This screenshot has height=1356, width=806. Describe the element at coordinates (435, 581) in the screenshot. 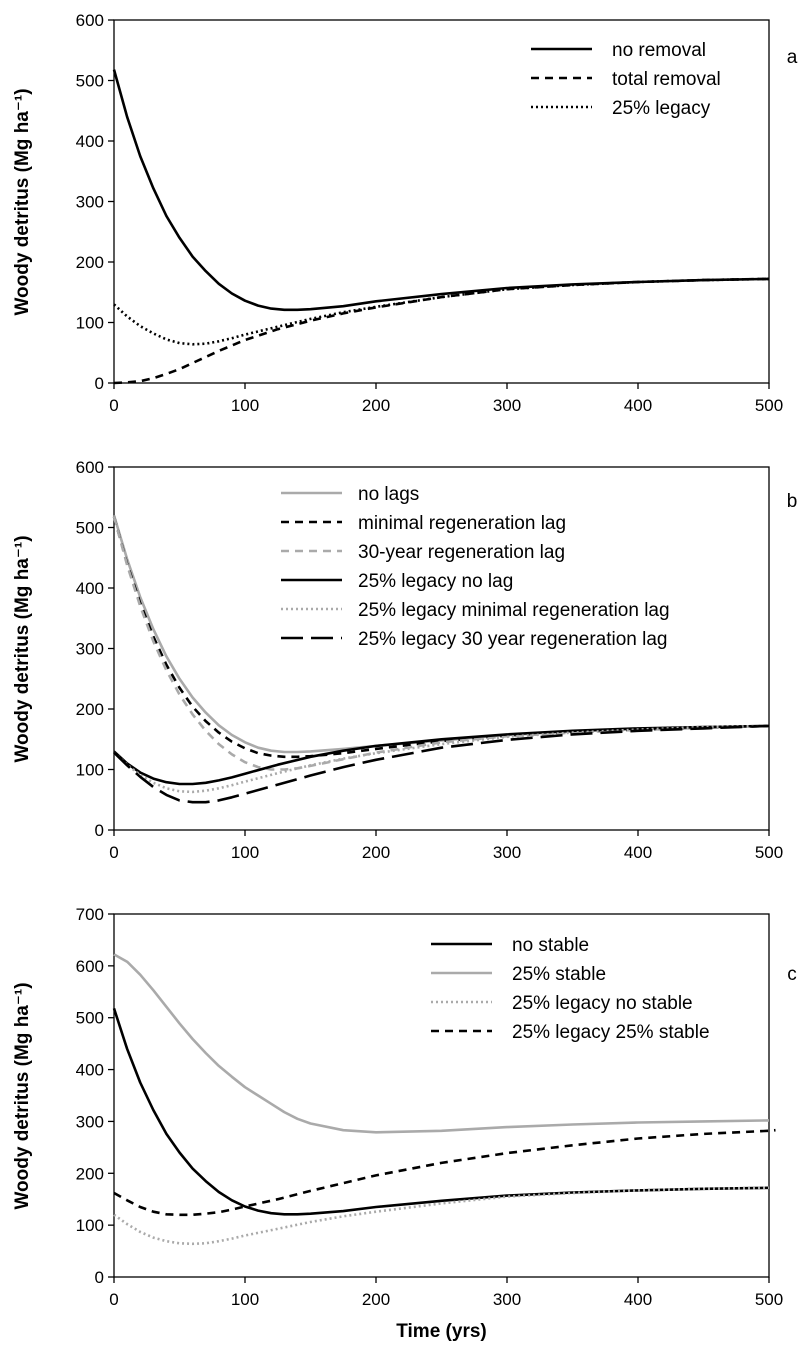

I see `legend-label: 25% legacy no lag` at that location.